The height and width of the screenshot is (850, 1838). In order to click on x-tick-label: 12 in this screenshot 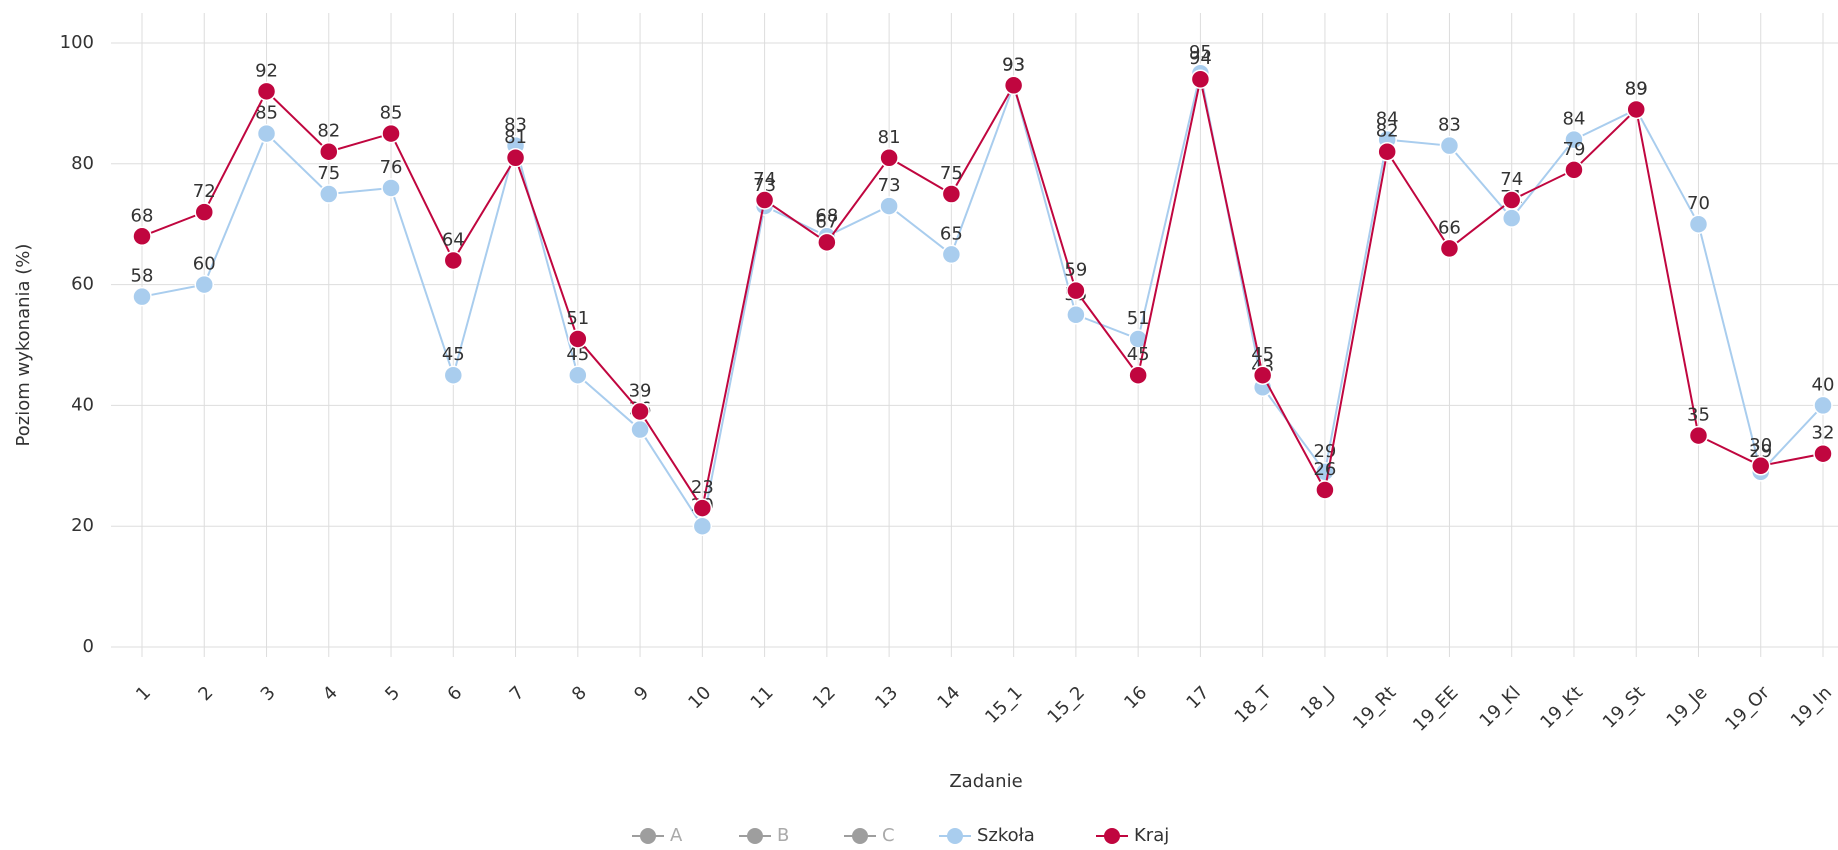, I will do `click(824, 697)`.